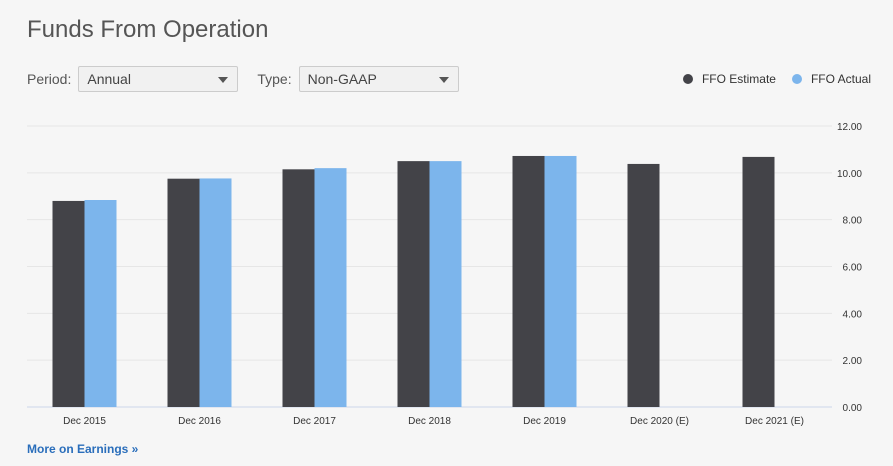 Image resolution: width=893 pixels, height=466 pixels. I want to click on y-tick-label: 0.00, so click(853, 408).